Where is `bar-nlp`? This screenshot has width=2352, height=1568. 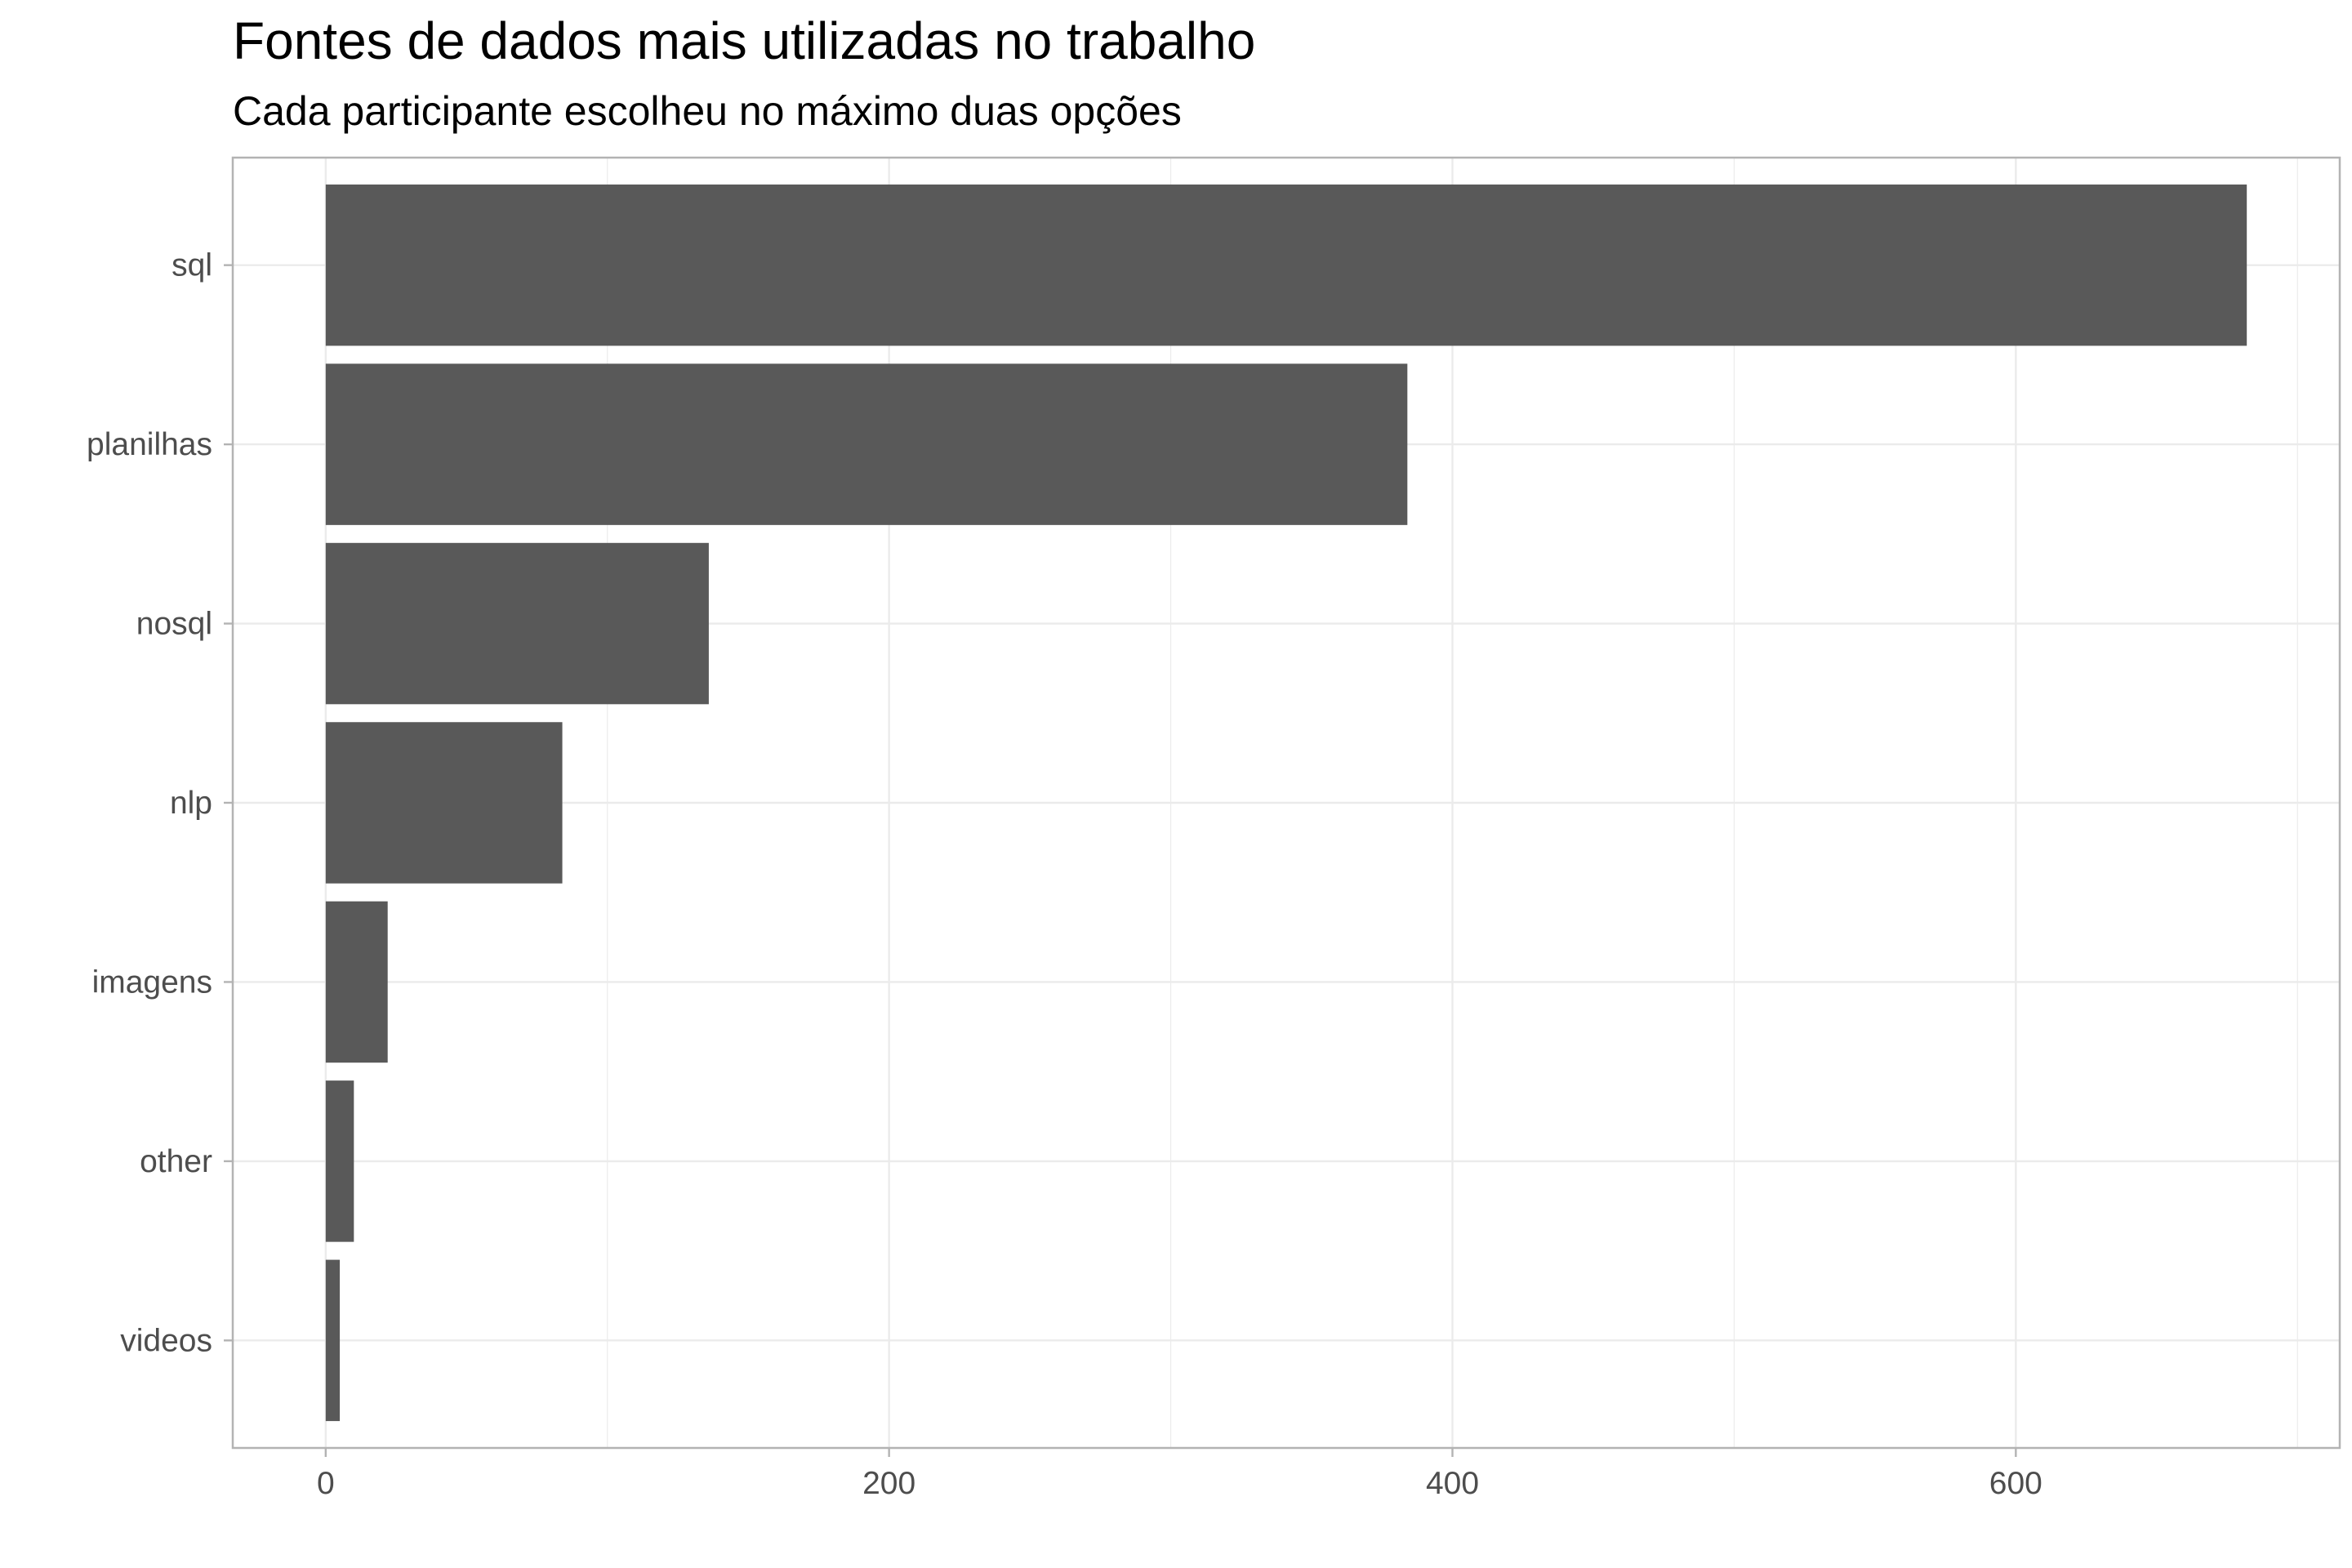
bar-nlp is located at coordinates (444, 803).